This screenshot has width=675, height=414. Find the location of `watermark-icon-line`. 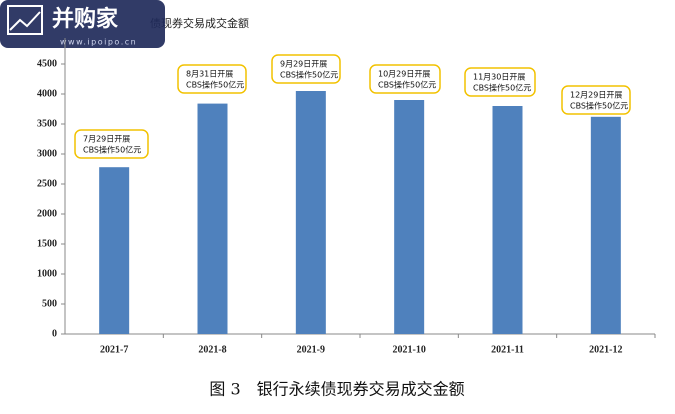

watermark-icon-line is located at coordinates (25, 21).